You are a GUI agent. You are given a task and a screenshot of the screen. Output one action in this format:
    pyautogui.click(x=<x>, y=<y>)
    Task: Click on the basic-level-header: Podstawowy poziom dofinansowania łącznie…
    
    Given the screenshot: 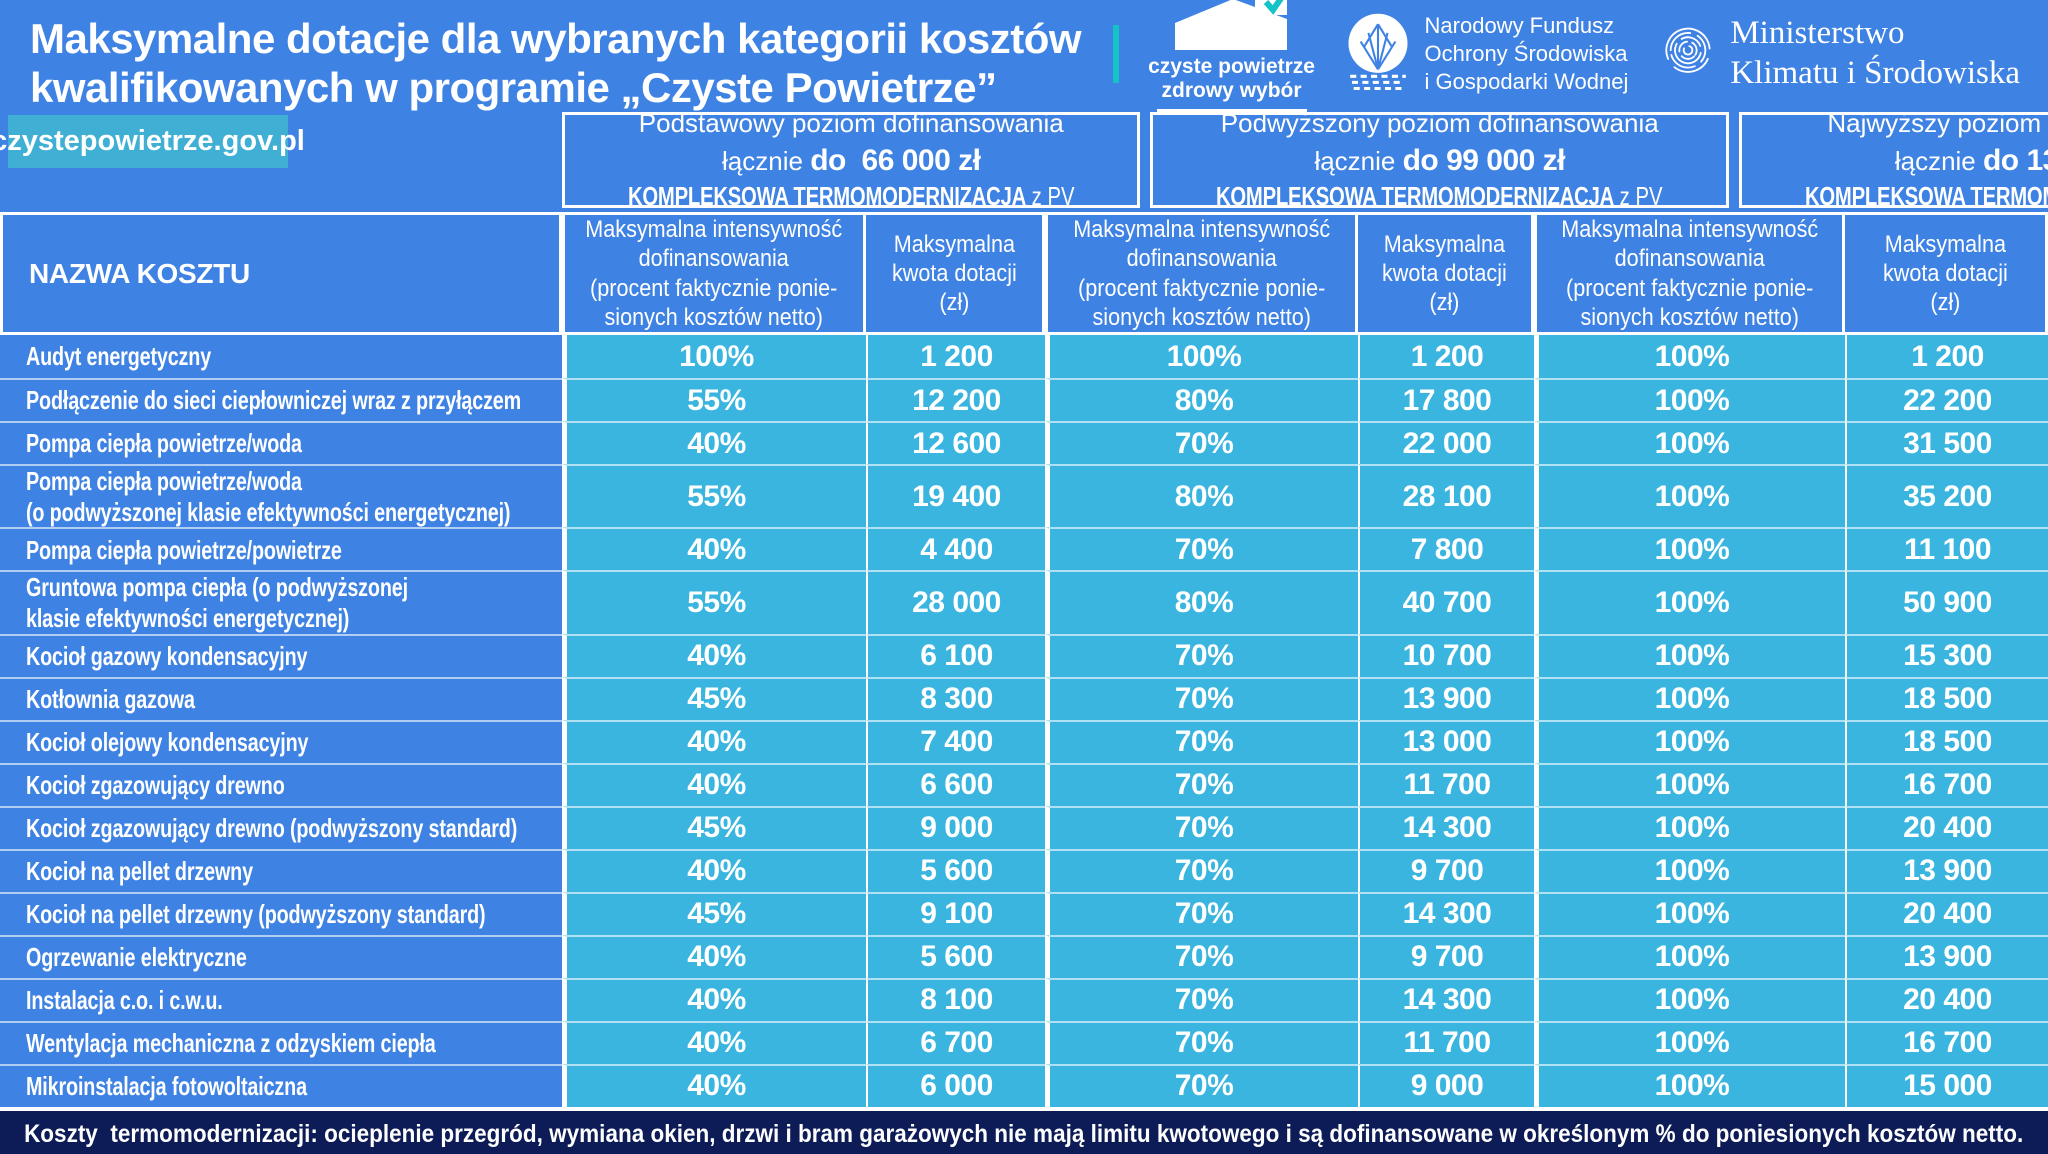 What is the action you would take?
    pyautogui.click(x=851, y=159)
    